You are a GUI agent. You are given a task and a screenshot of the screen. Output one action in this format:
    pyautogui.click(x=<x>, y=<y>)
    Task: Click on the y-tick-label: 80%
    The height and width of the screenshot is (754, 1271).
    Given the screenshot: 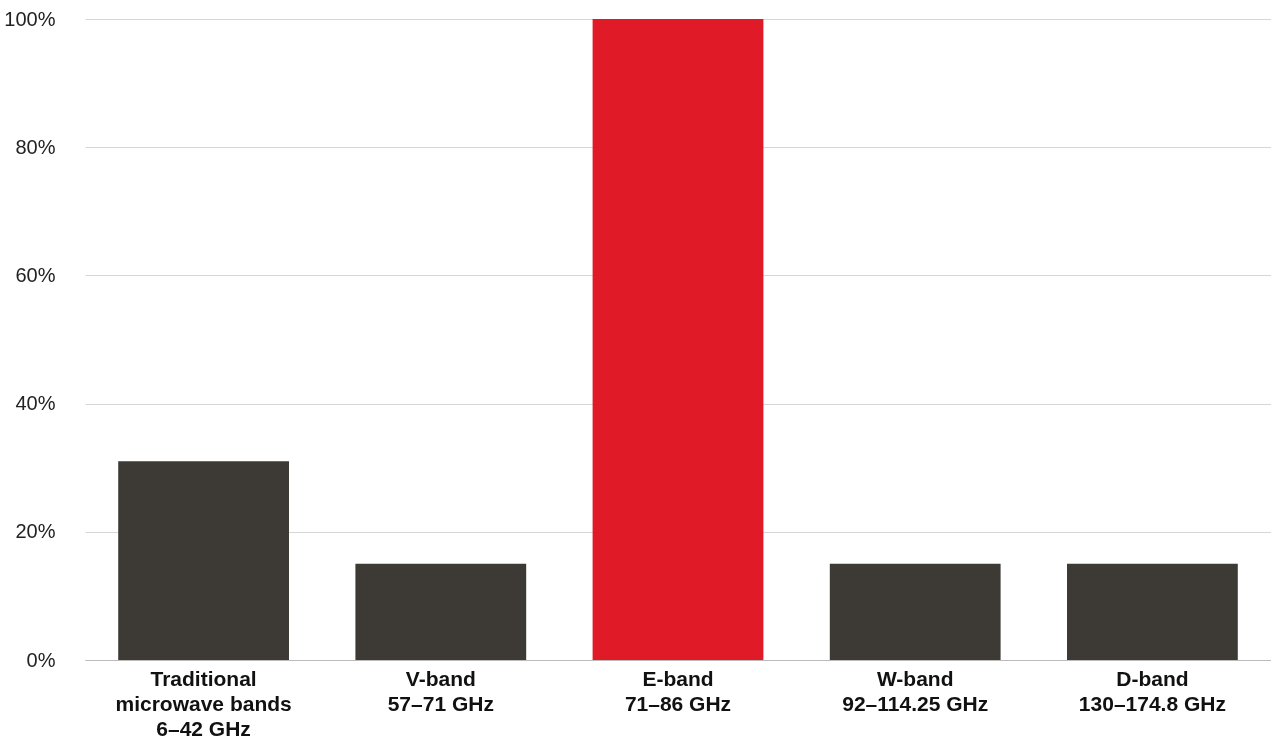 What is the action you would take?
    pyautogui.click(x=35, y=146)
    